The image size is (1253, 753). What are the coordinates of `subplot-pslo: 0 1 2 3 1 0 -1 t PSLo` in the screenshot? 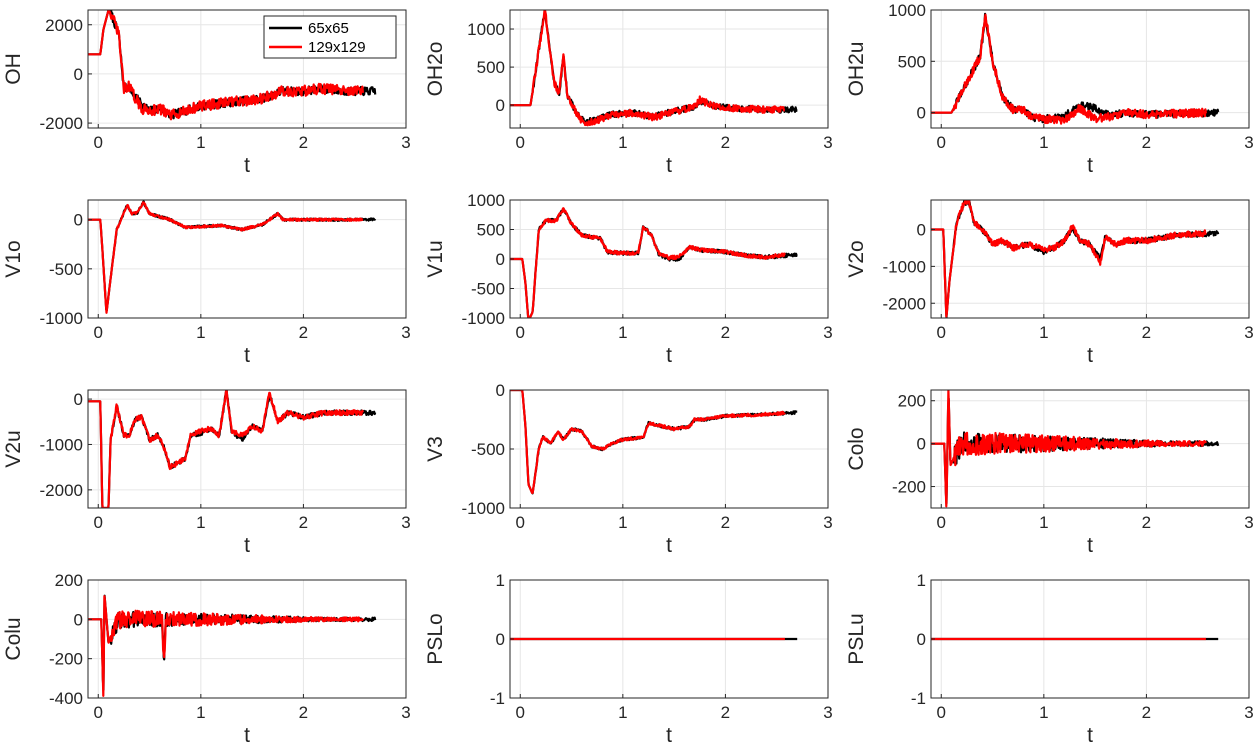 It's located at (628, 659).